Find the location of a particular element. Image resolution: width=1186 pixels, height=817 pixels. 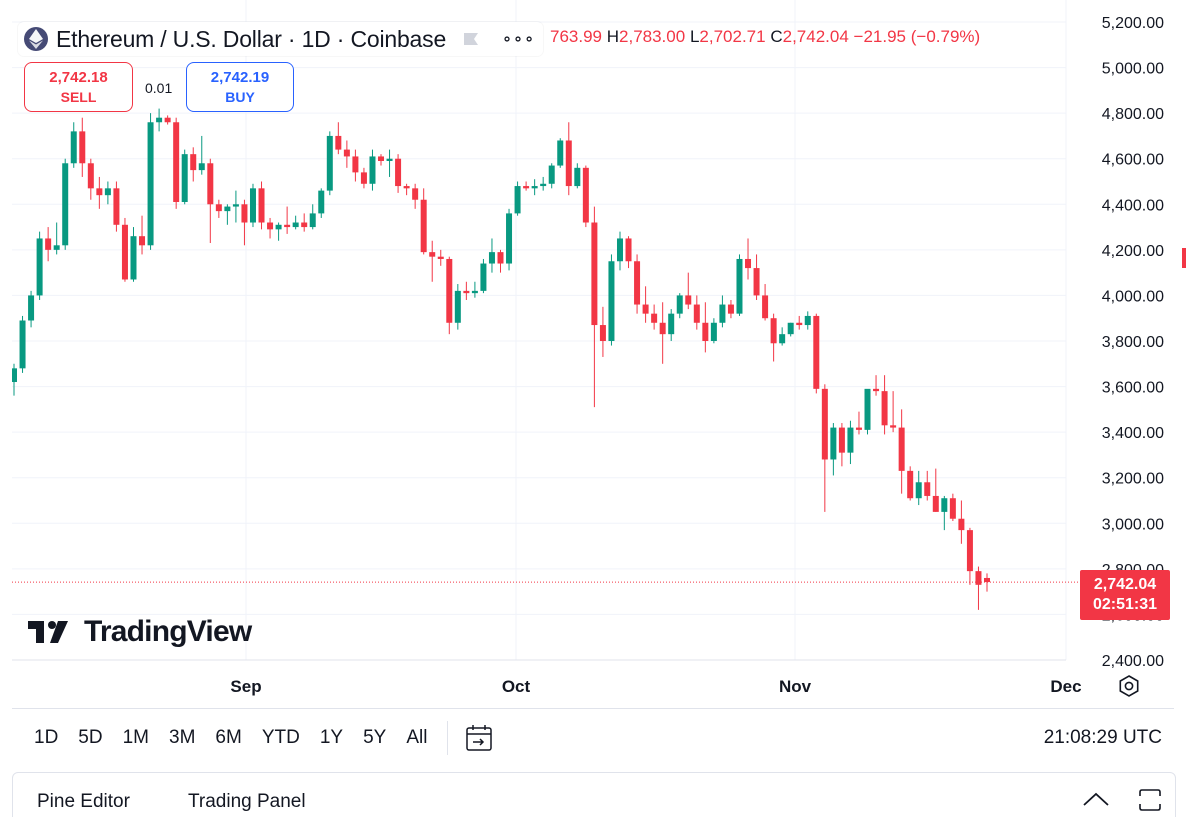

range-button-5y: 5Y is located at coordinates (375, 737).